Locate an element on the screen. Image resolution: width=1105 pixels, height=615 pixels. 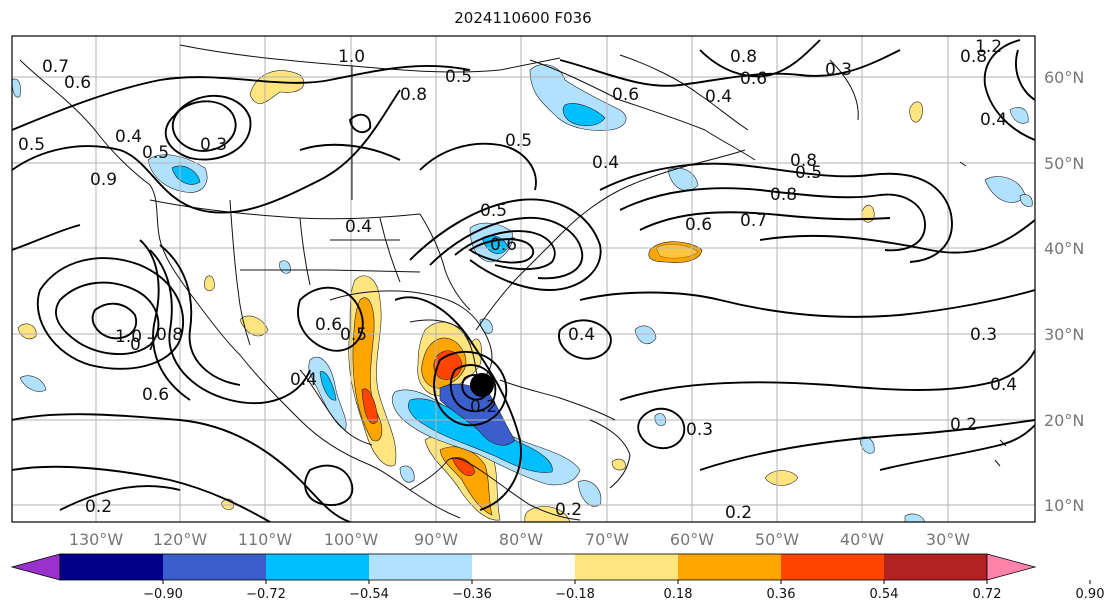
colorbar-tick-label: −0.36 is located at coordinates (472, 594).